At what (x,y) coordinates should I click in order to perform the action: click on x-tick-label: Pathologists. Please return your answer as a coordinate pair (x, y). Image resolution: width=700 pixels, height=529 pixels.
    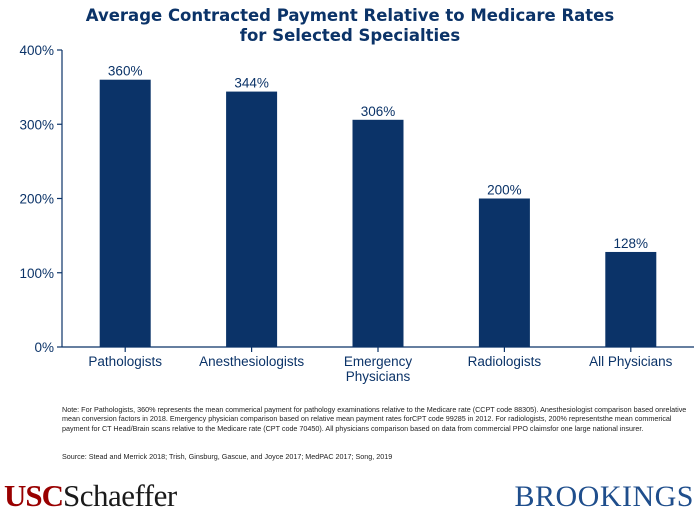
    Looking at the image, I should click on (125, 361).